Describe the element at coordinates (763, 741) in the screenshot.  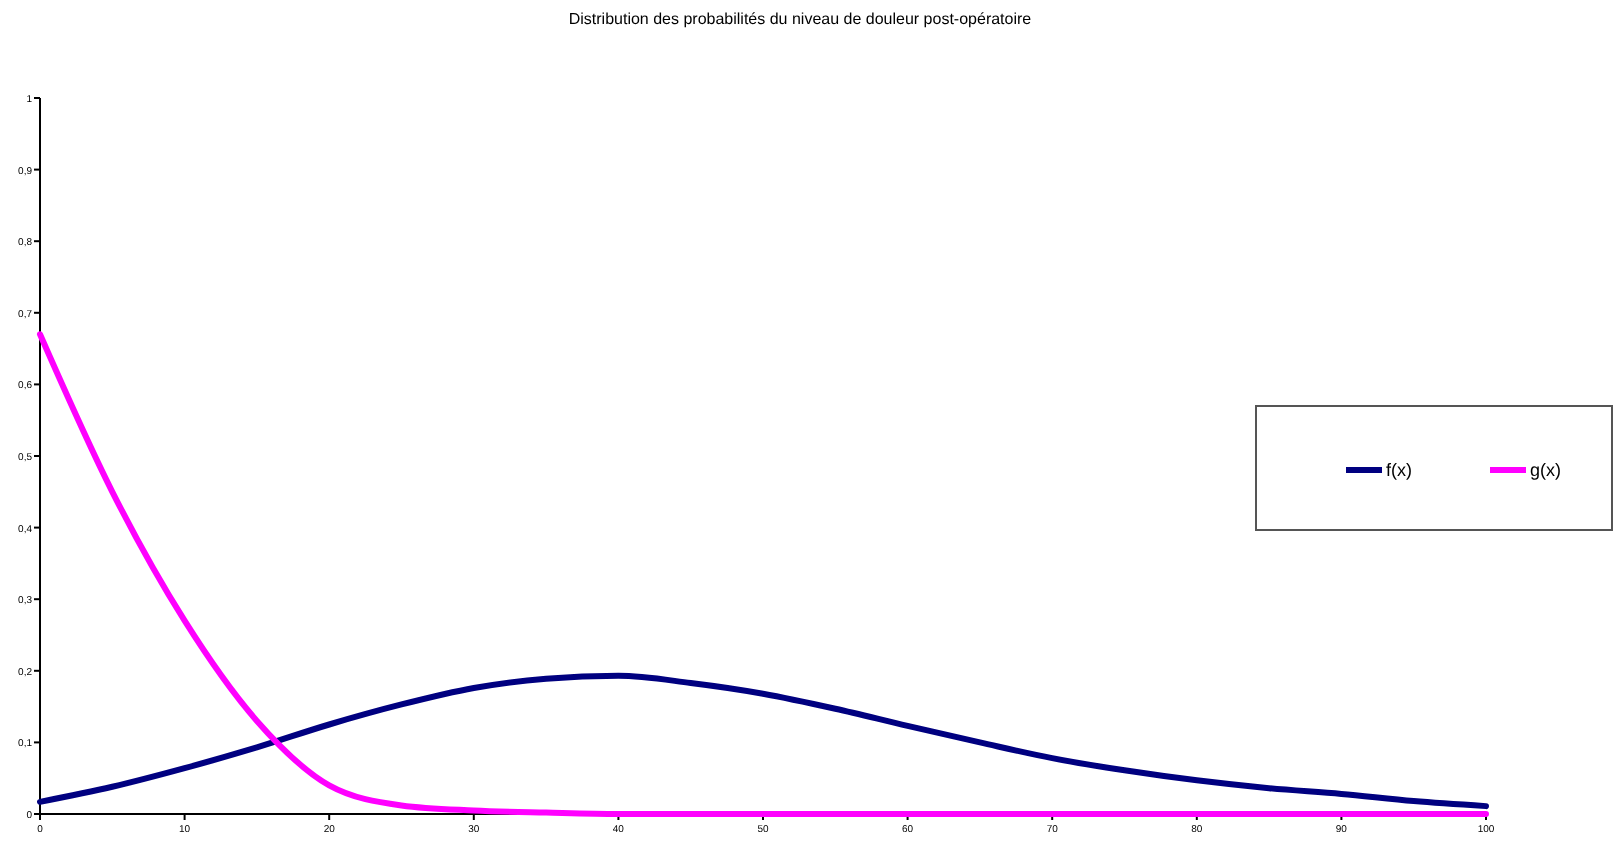
I see `line-series` at that location.